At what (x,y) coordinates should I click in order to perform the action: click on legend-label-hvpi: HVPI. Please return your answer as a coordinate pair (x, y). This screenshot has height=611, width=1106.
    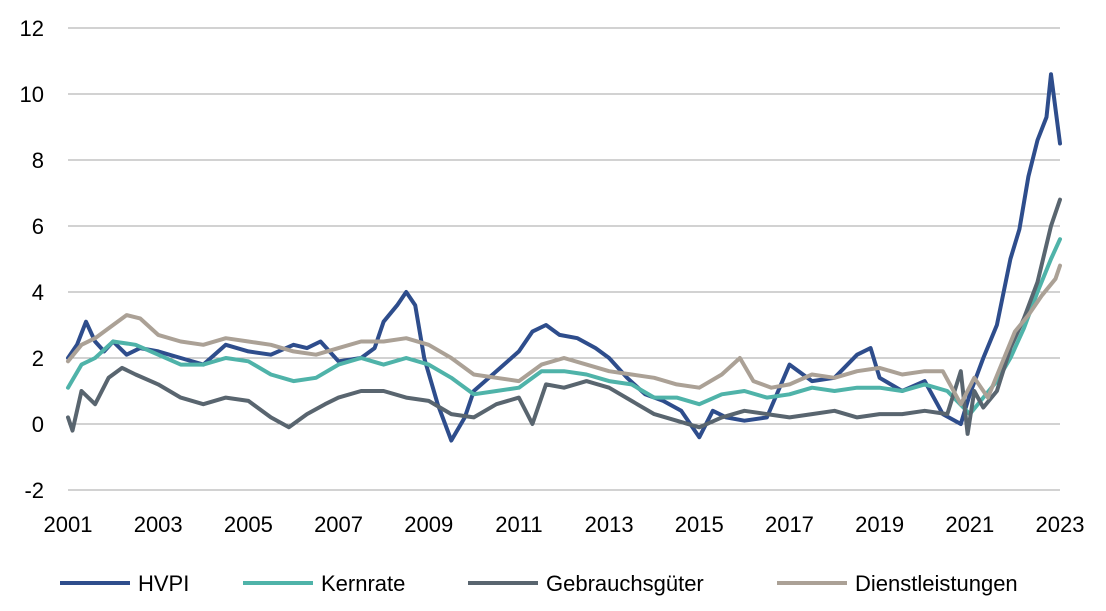
    Looking at the image, I should click on (163, 583).